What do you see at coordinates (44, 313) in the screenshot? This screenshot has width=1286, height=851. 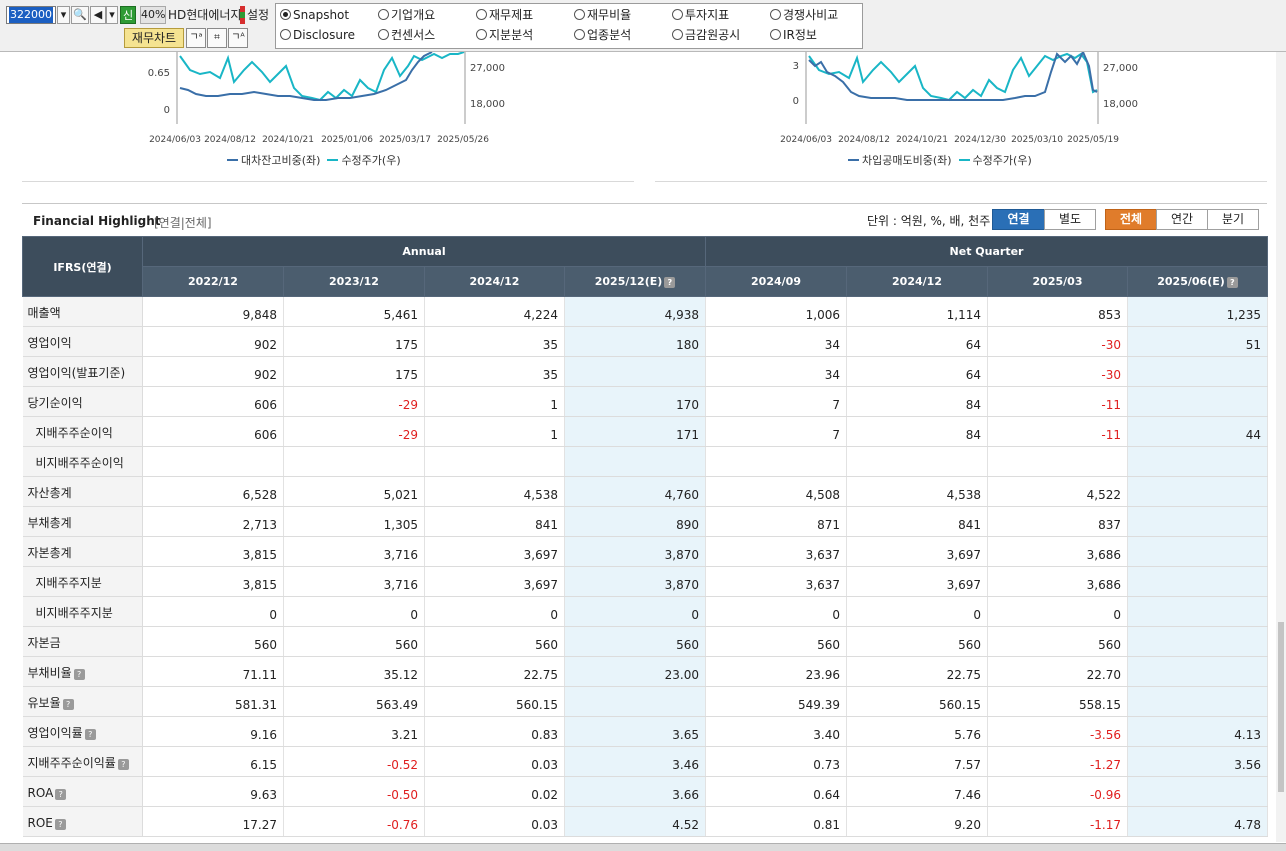 I see `row-label-text: 매출액` at bounding box center [44, 313].